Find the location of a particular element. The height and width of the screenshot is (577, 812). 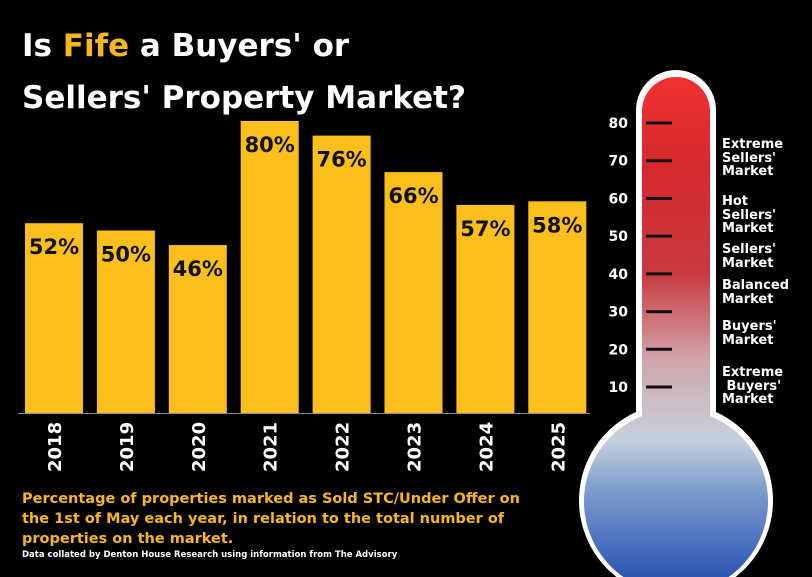

bar-value-label: 52% is located at coordinates (54, 247).